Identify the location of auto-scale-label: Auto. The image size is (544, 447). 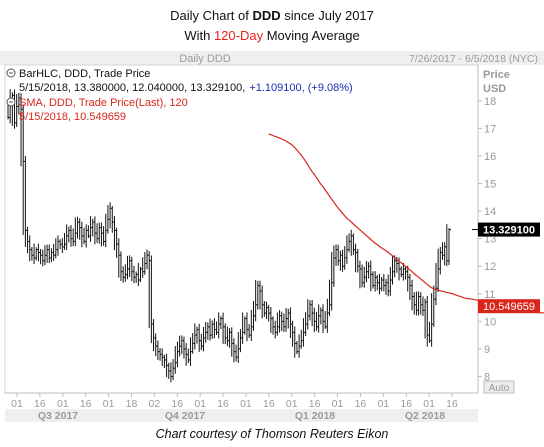
(499, 388).